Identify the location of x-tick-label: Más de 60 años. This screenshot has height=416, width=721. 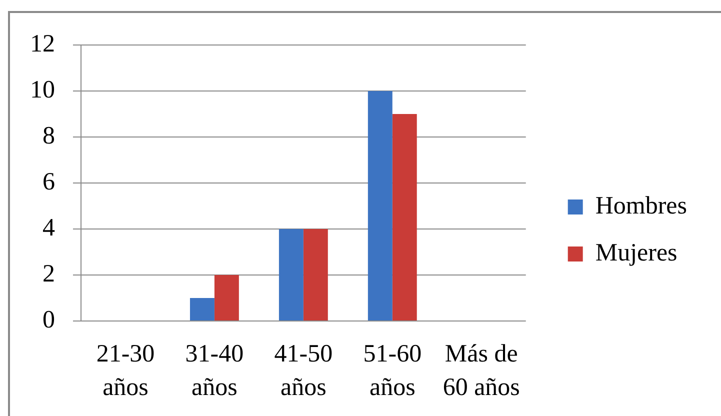
(481, 371).